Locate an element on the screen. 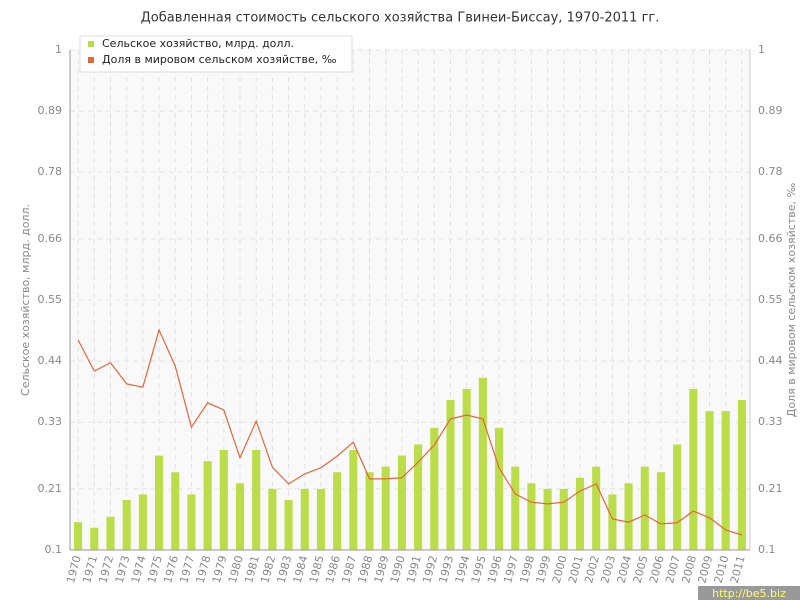 The image size is (800, 600). watermark: http://be5.biz is located at coordinates (749, 593).